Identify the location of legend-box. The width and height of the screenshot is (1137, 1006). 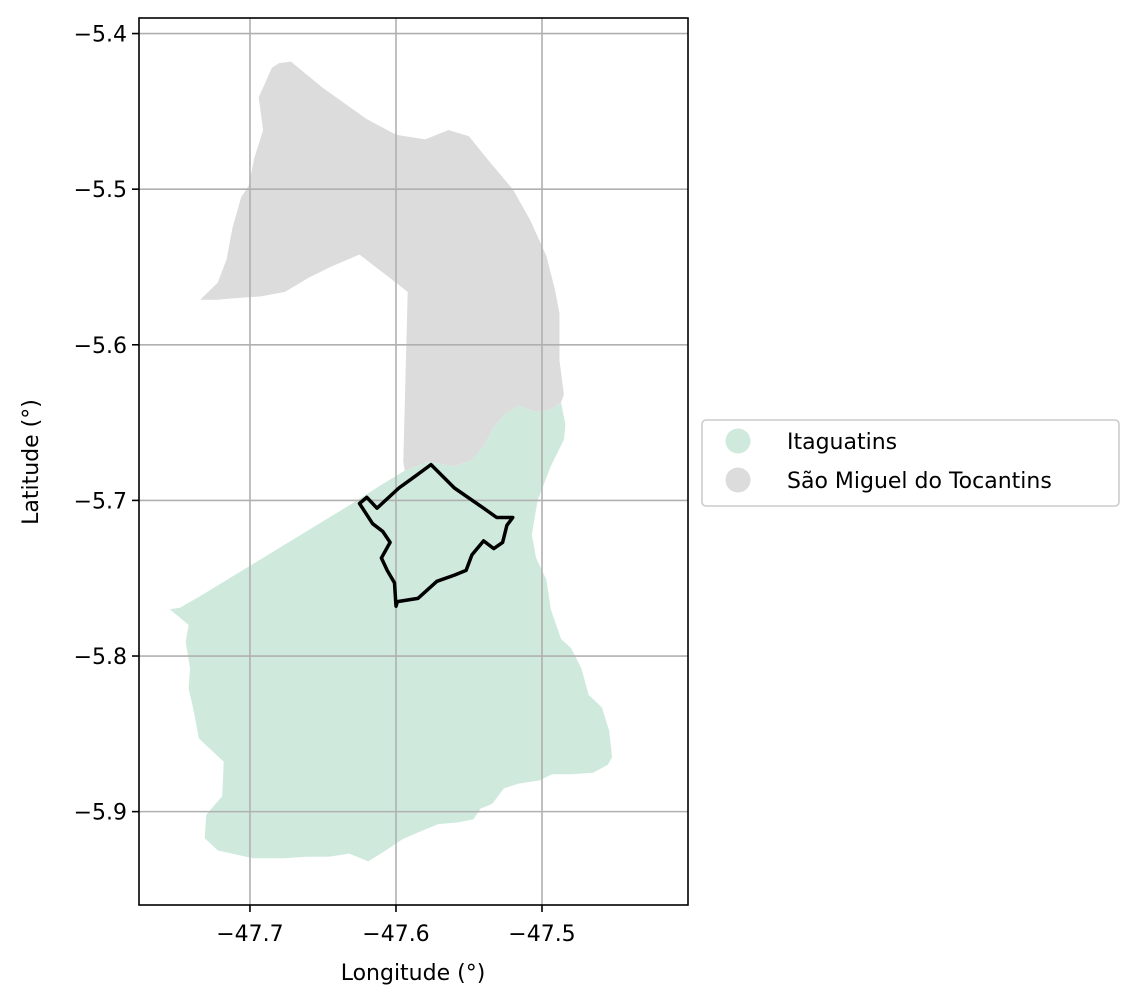
(910, 463).